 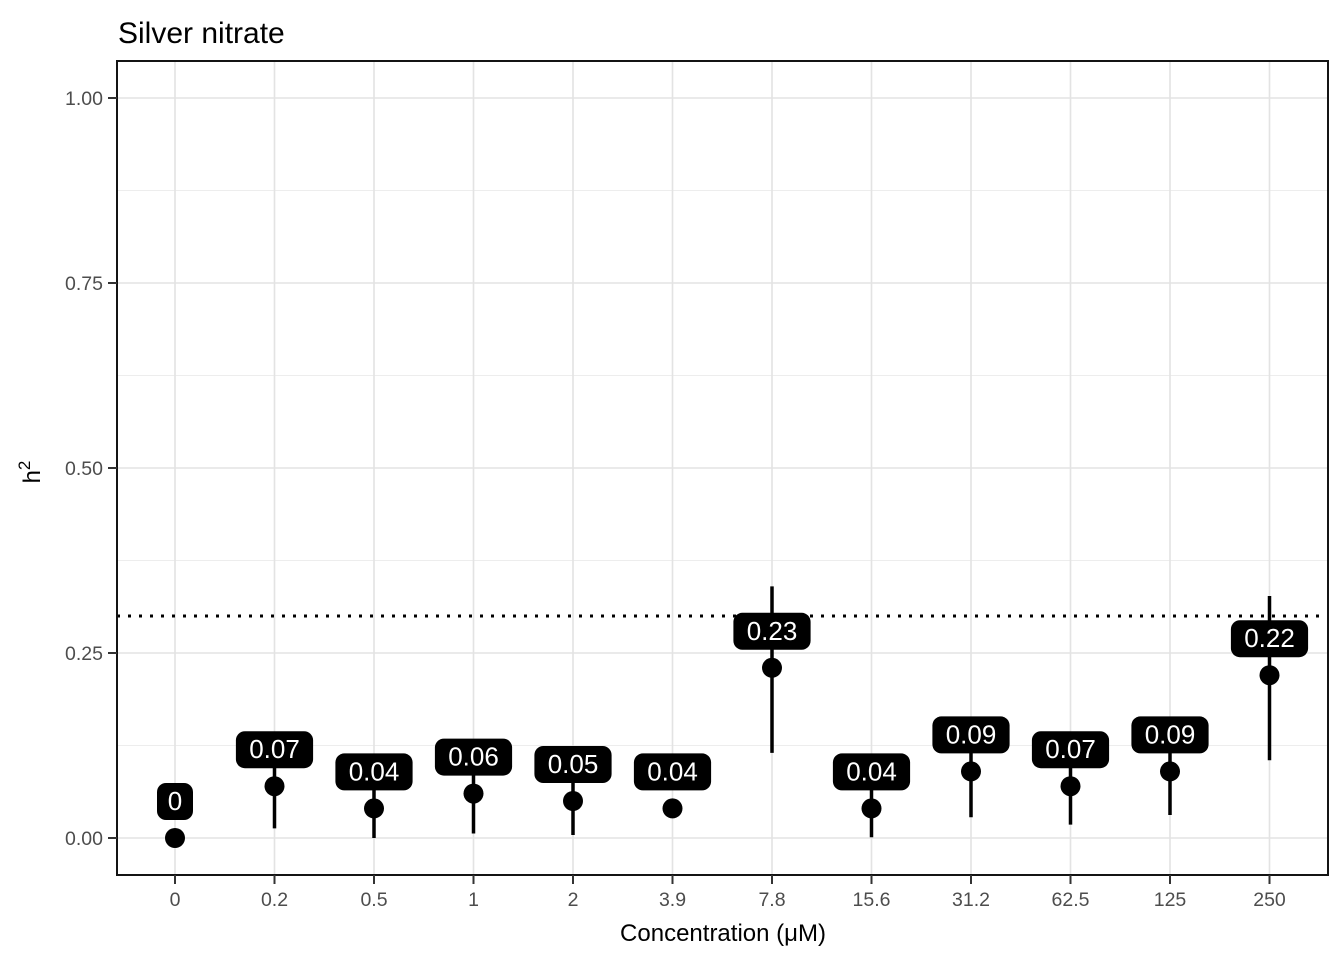 I want to click on y-axis-title-base: h, so click(x=32, y=476).